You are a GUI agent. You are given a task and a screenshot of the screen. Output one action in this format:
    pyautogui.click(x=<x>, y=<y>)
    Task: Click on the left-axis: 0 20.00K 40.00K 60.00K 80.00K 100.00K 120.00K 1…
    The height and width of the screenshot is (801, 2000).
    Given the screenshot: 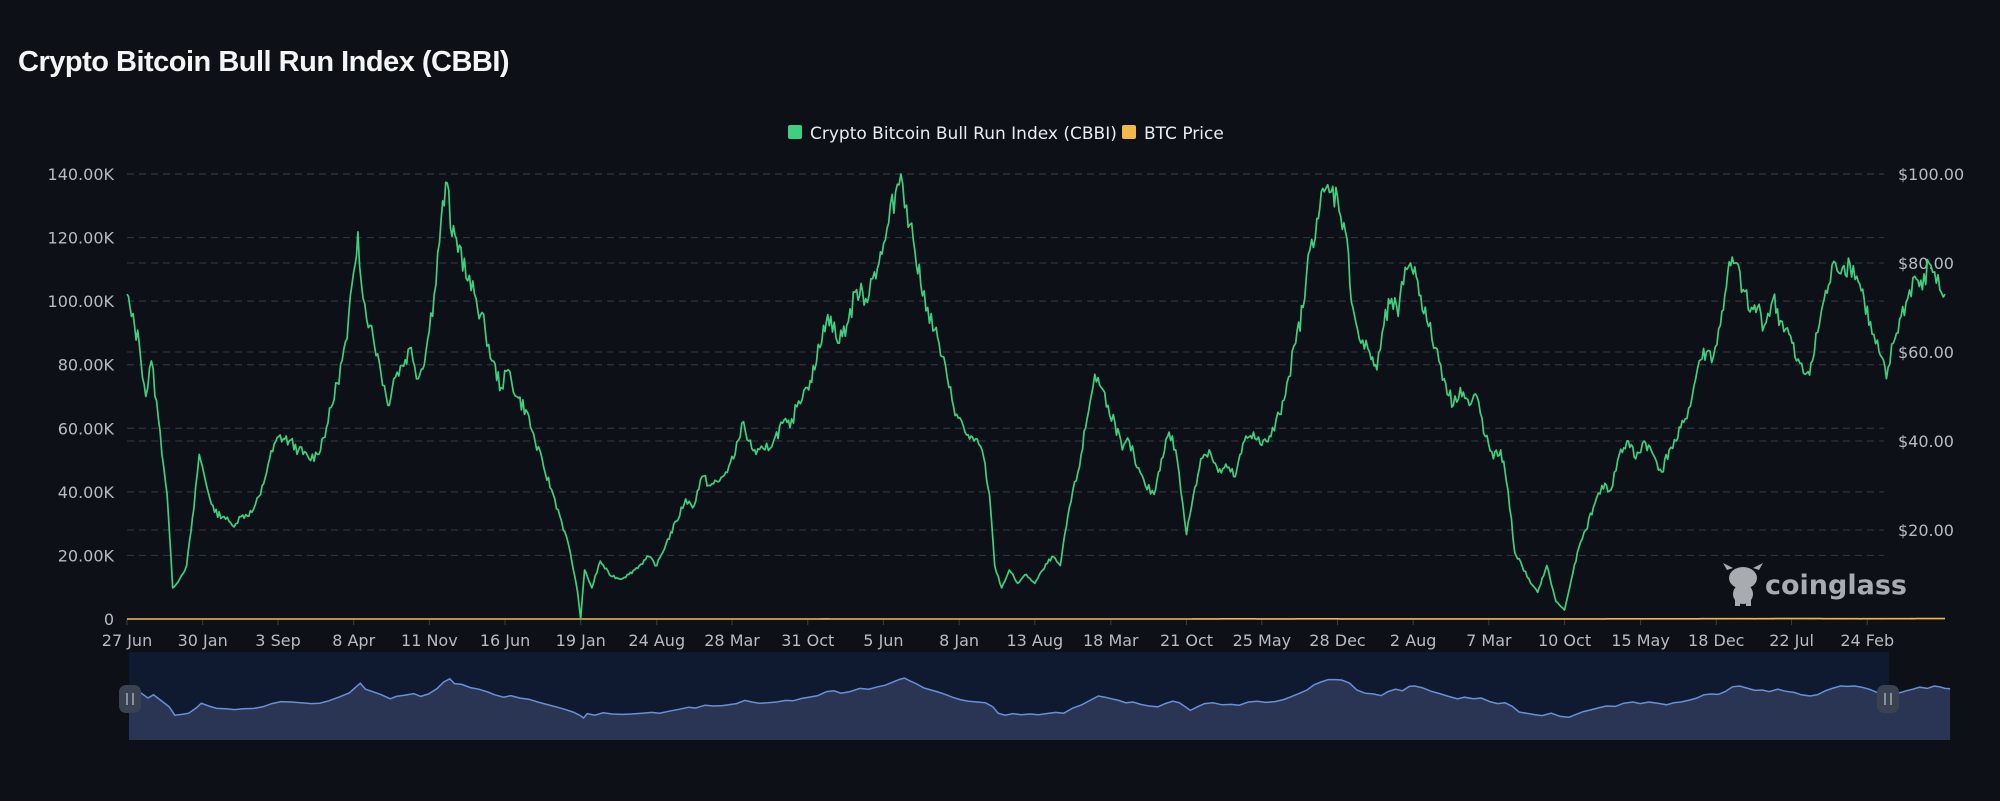 What is the action you would take?
    pyautogui.click(x=81, y=397)
    